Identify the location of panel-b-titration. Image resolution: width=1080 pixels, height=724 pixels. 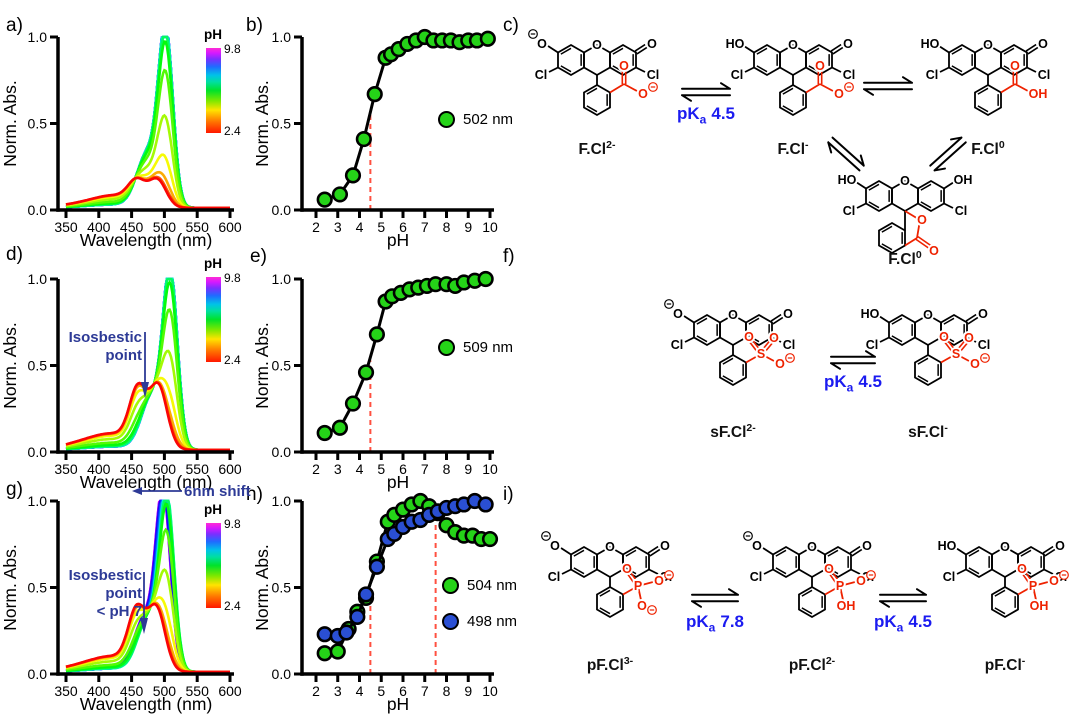
(406, 119).